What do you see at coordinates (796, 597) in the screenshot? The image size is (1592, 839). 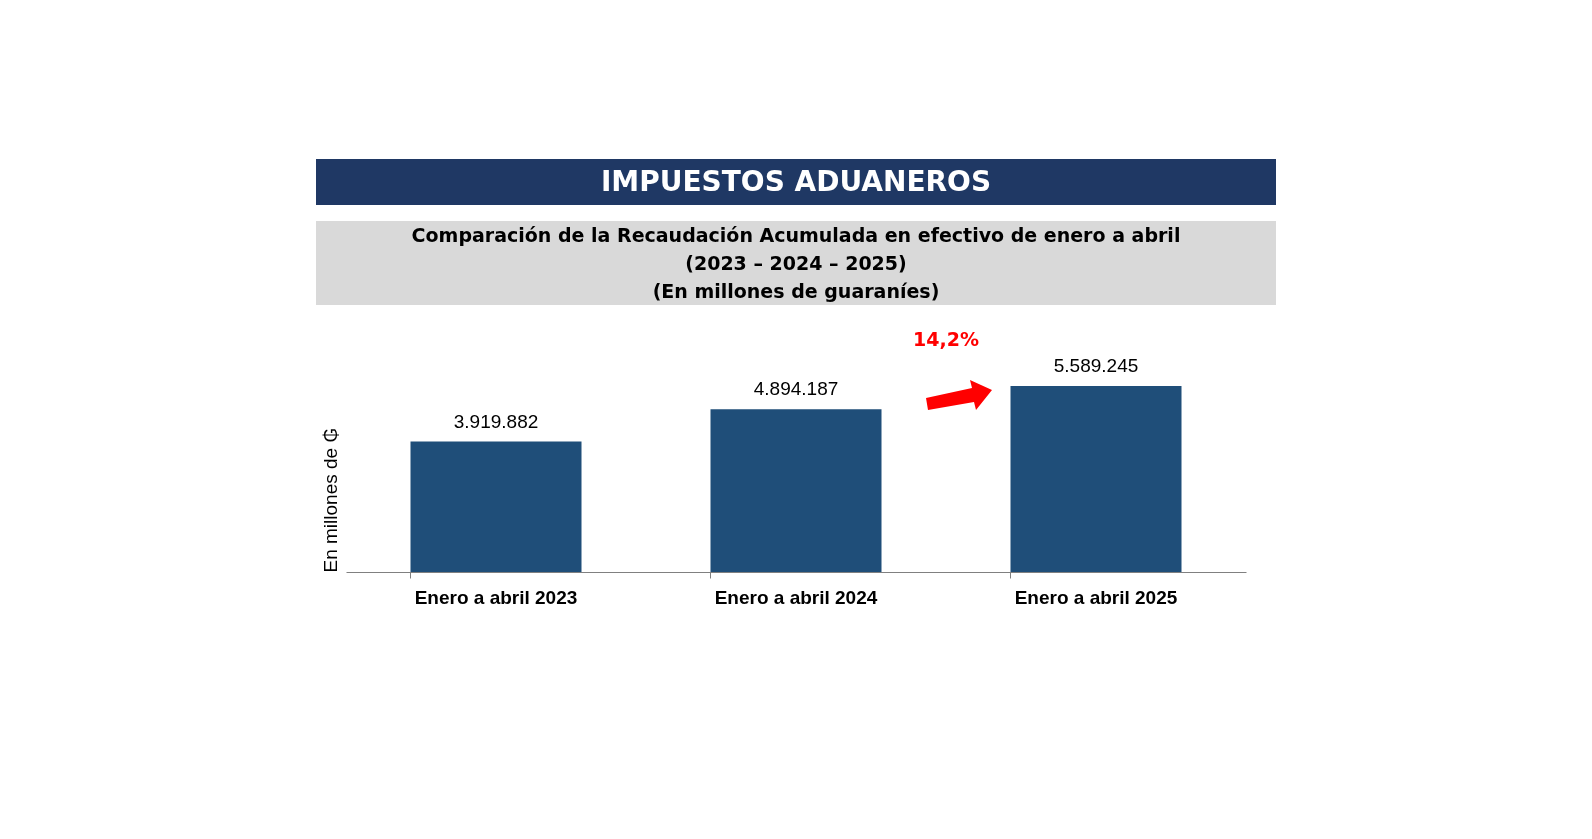 I see `x-tick-label: Enero a abril 2024` at bounding box center [796, 597].